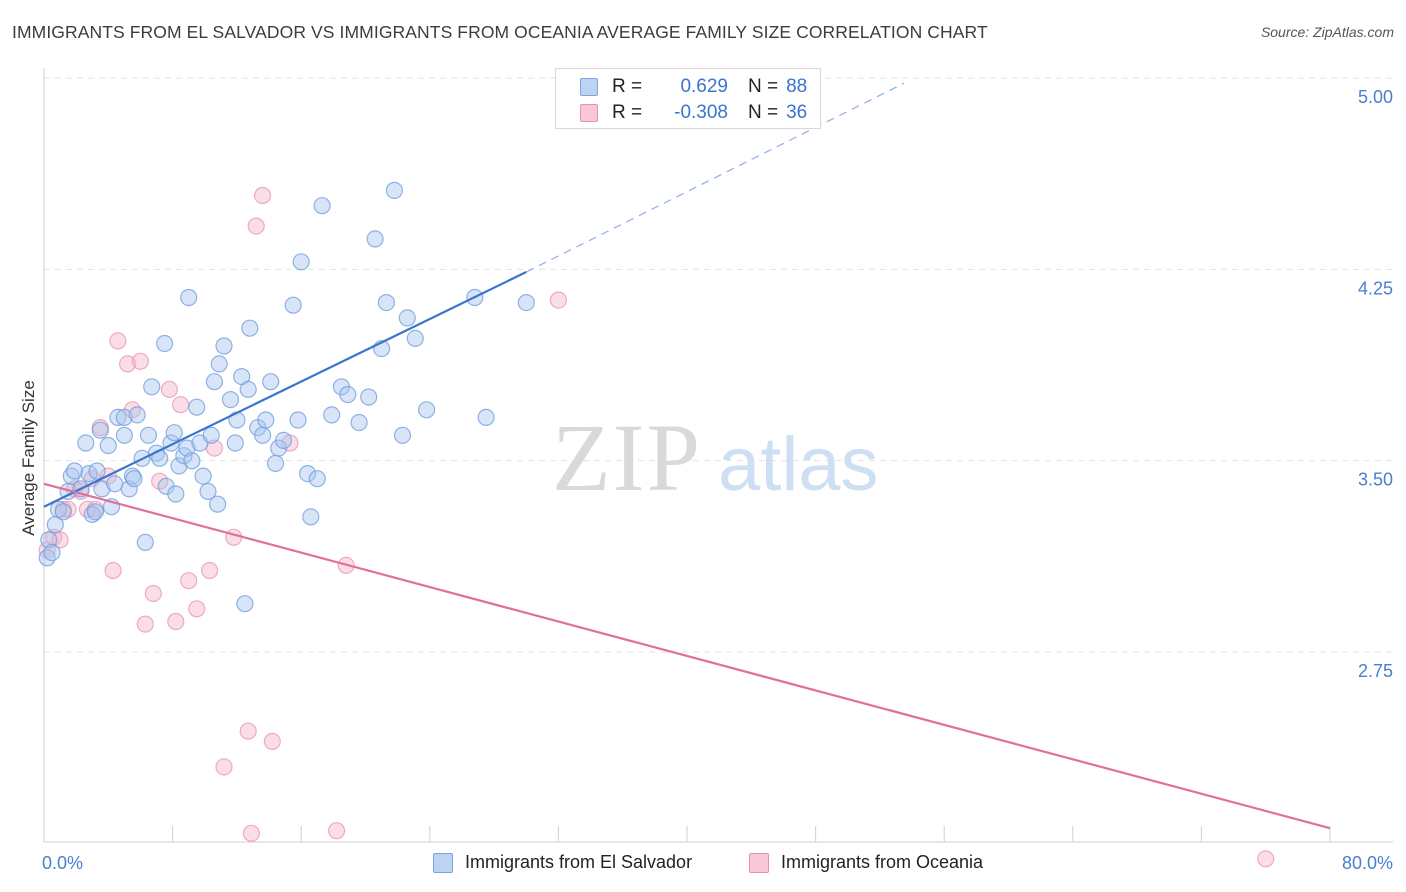  Describe the element at coordinates (701, 112) in the screenshot. I see `legend-r-value: -0.308` at that location.